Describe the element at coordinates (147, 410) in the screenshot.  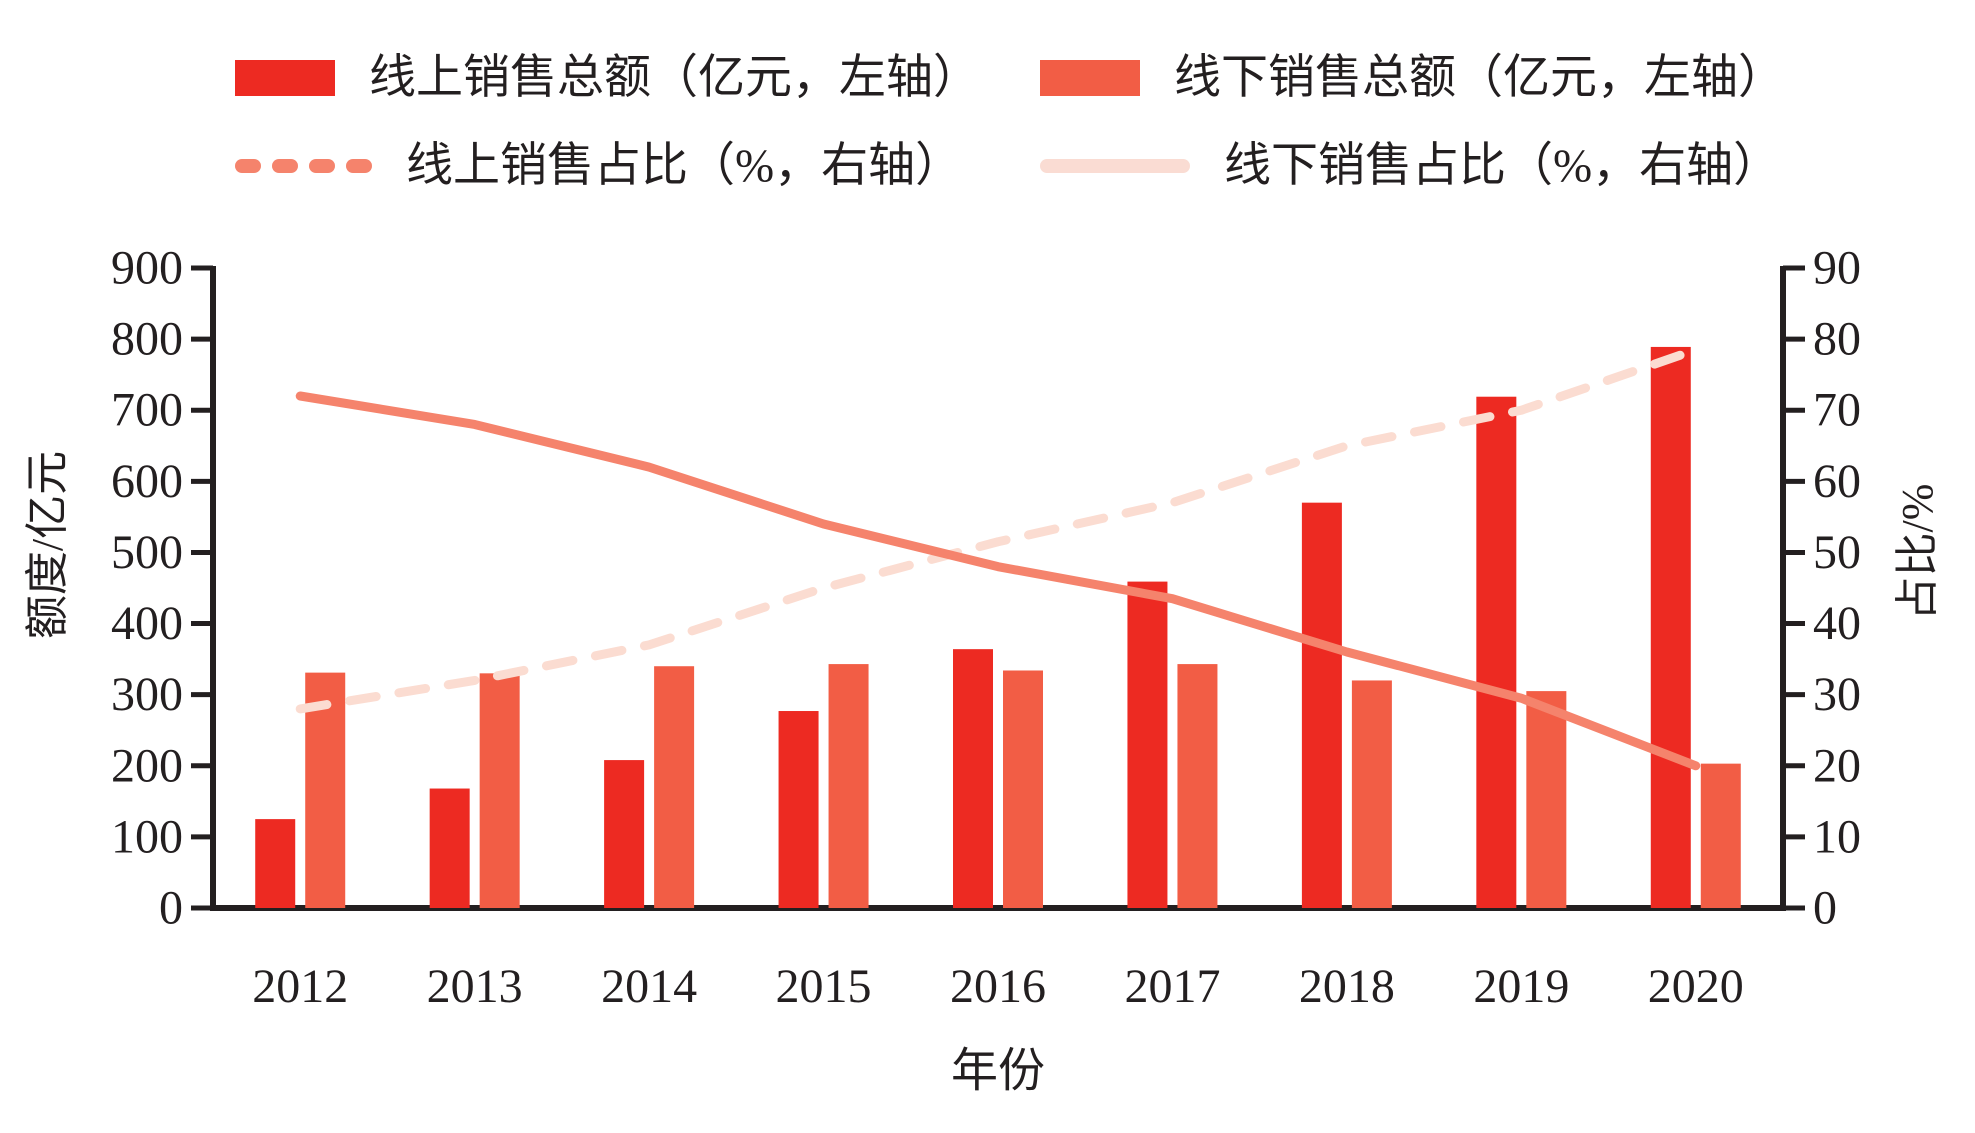
I see `left-axis-tick-label: 700` at that location.